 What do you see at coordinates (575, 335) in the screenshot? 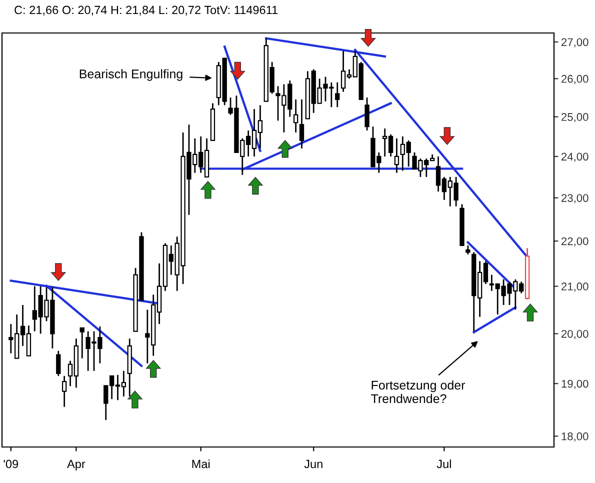
I see `y-tick-label: 20,00` at bounding box center [575, 335].